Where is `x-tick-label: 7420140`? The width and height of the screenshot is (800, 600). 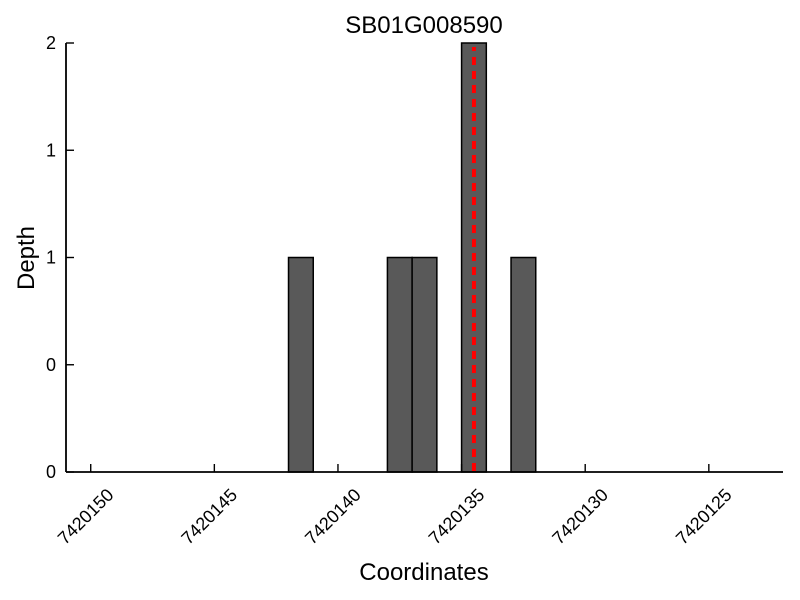
x-tick-label: 7420140 is located at coordinates (333, 517).